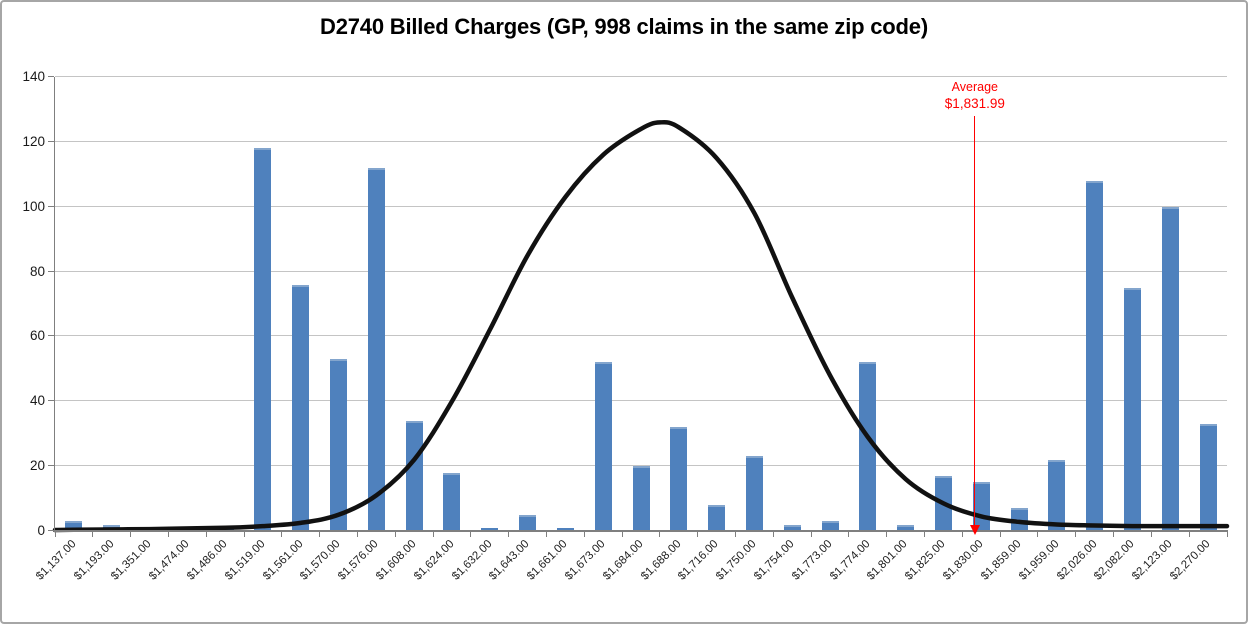 The image size is (1248, 624). I want to click on average-line, so click(975, 321).